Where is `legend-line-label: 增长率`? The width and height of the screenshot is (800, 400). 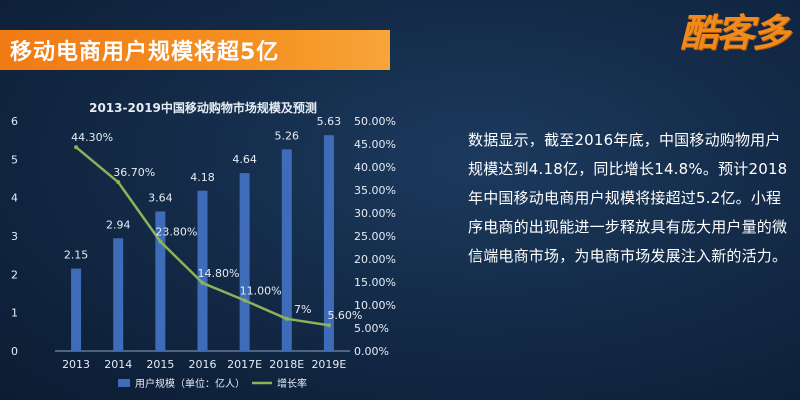
legend-line-label: 增长率 is located at coordinates (292, 383).